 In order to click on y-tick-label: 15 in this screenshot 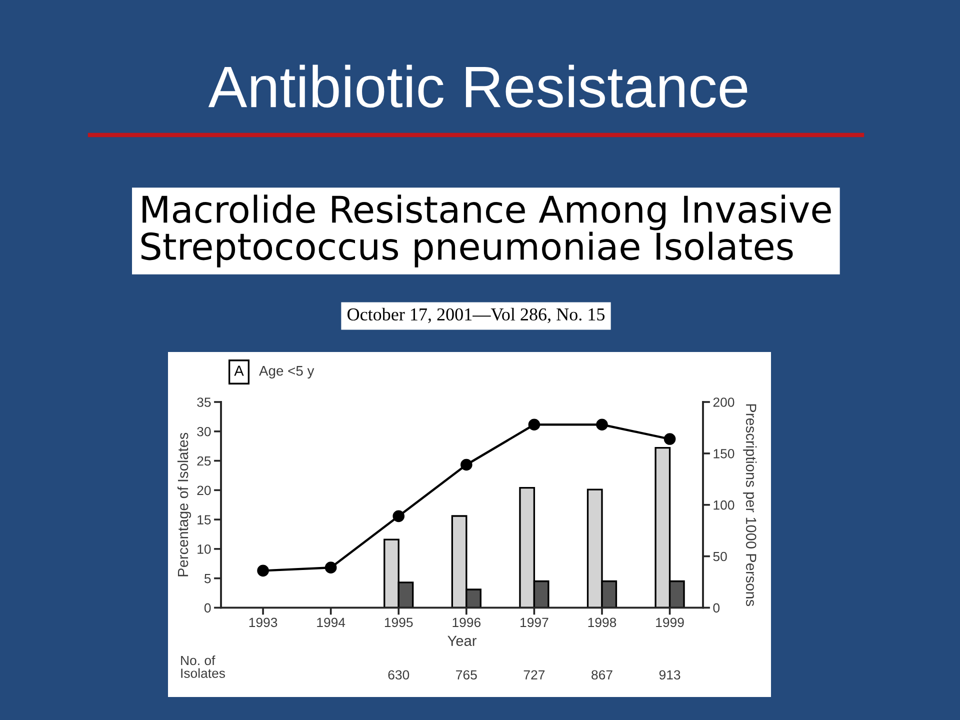, I will do `click(204, 519)`.